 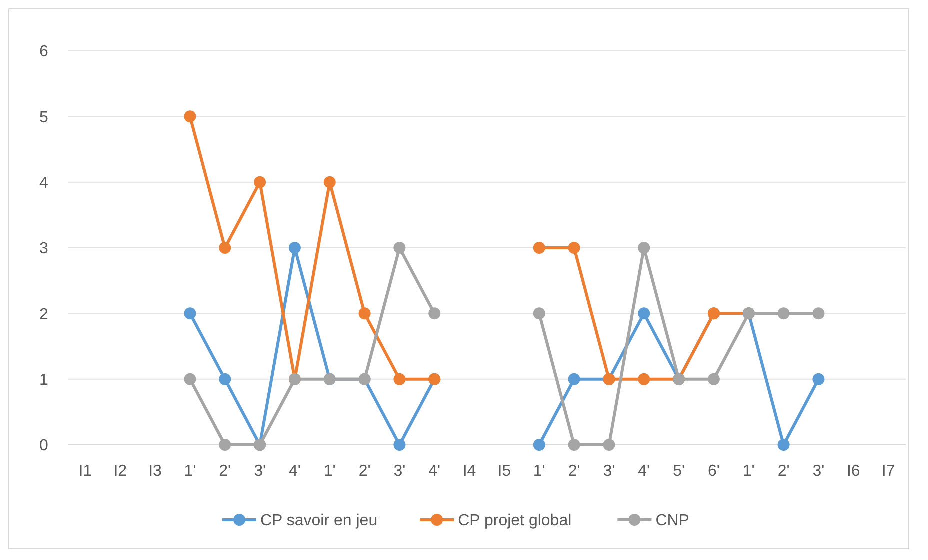 I want to click on y-tick-label: 1, so click(x=44, y=380).